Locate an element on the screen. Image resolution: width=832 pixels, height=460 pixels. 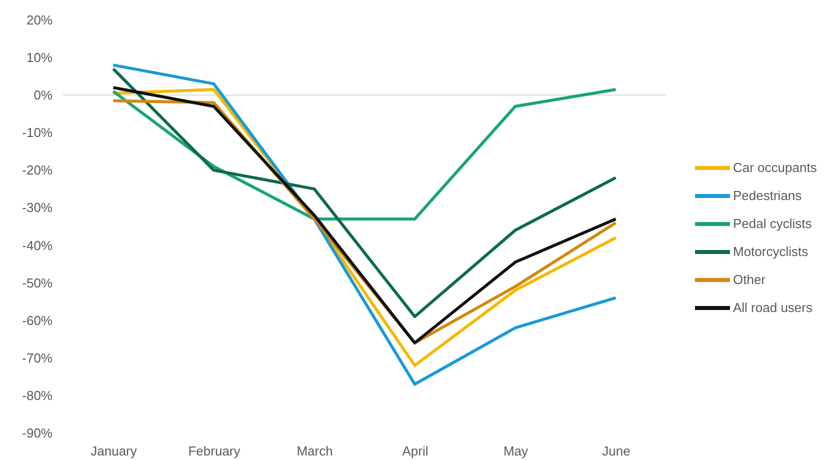
x-tick-label: April is located at coordinates (415, 451).